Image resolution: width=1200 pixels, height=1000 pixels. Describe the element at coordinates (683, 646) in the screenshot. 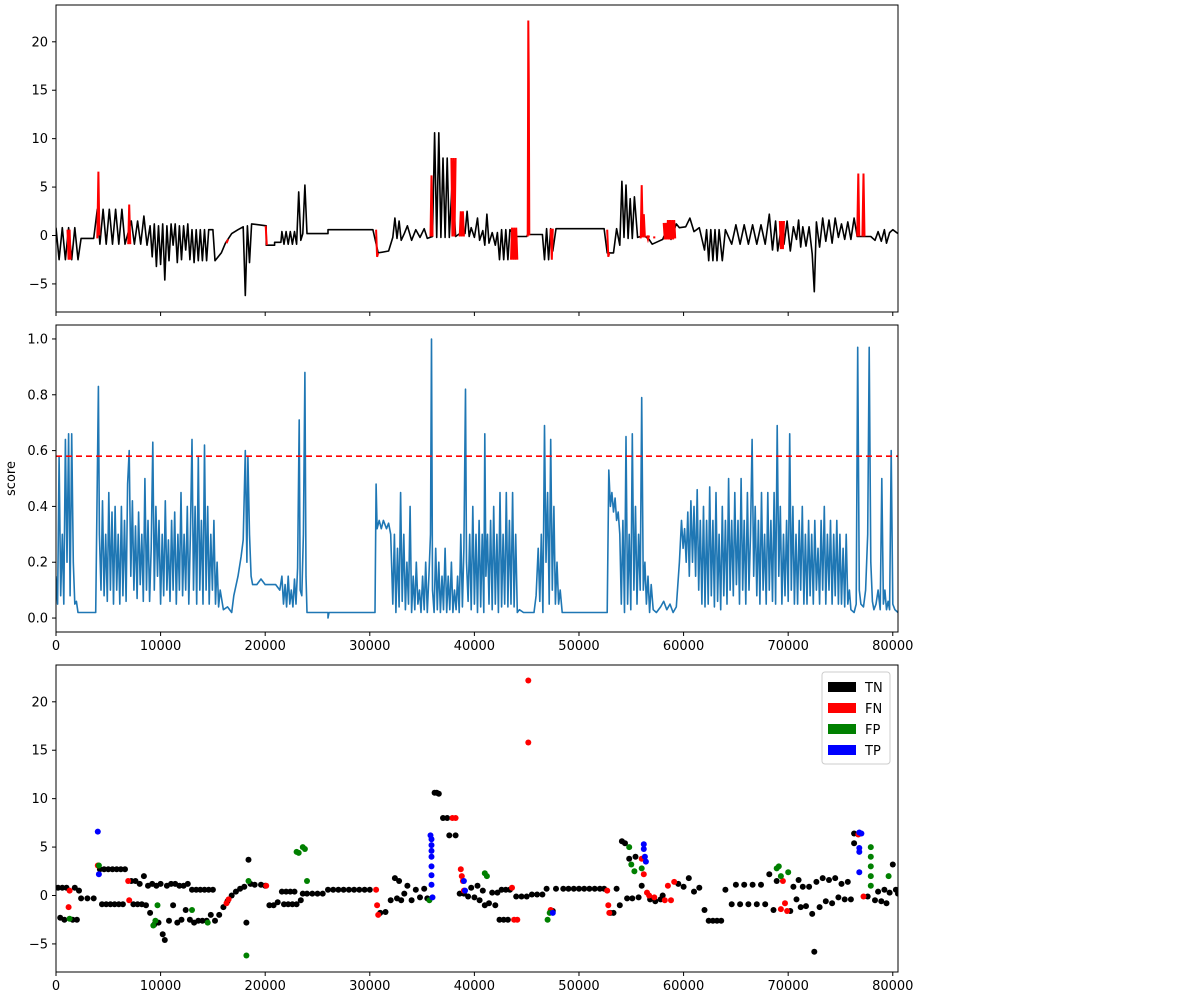

I see `x-tick-label: 60000` at that location.